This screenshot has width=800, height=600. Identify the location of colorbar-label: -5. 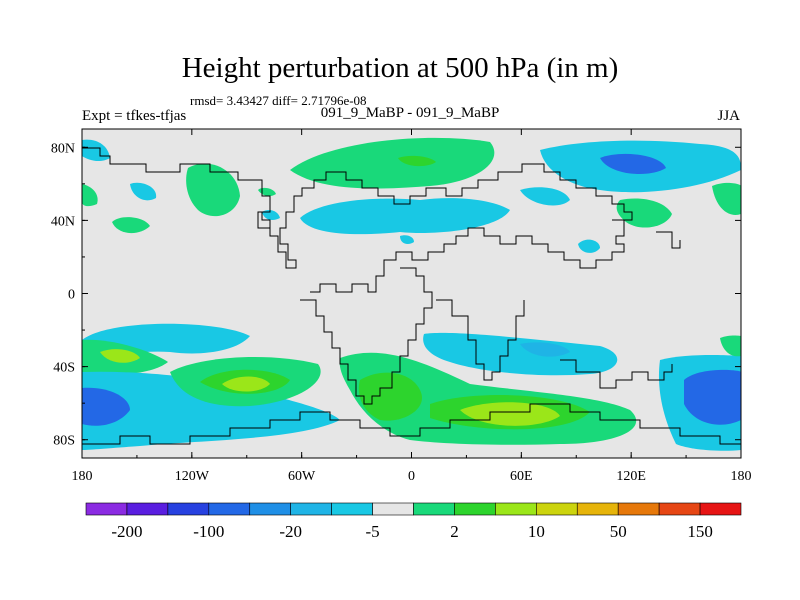
(372, 531).